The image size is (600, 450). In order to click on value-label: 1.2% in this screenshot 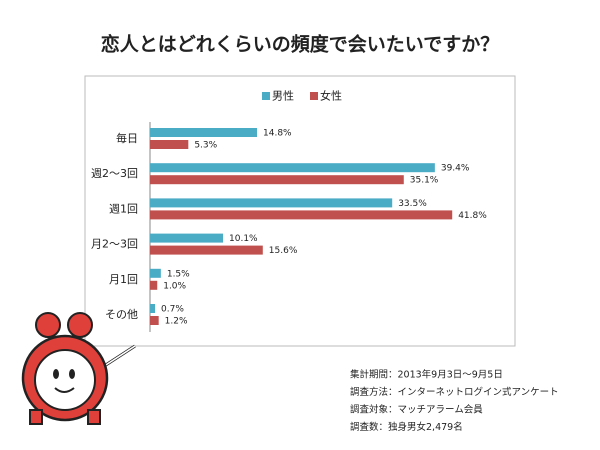, I will do `click(176, 322)`.